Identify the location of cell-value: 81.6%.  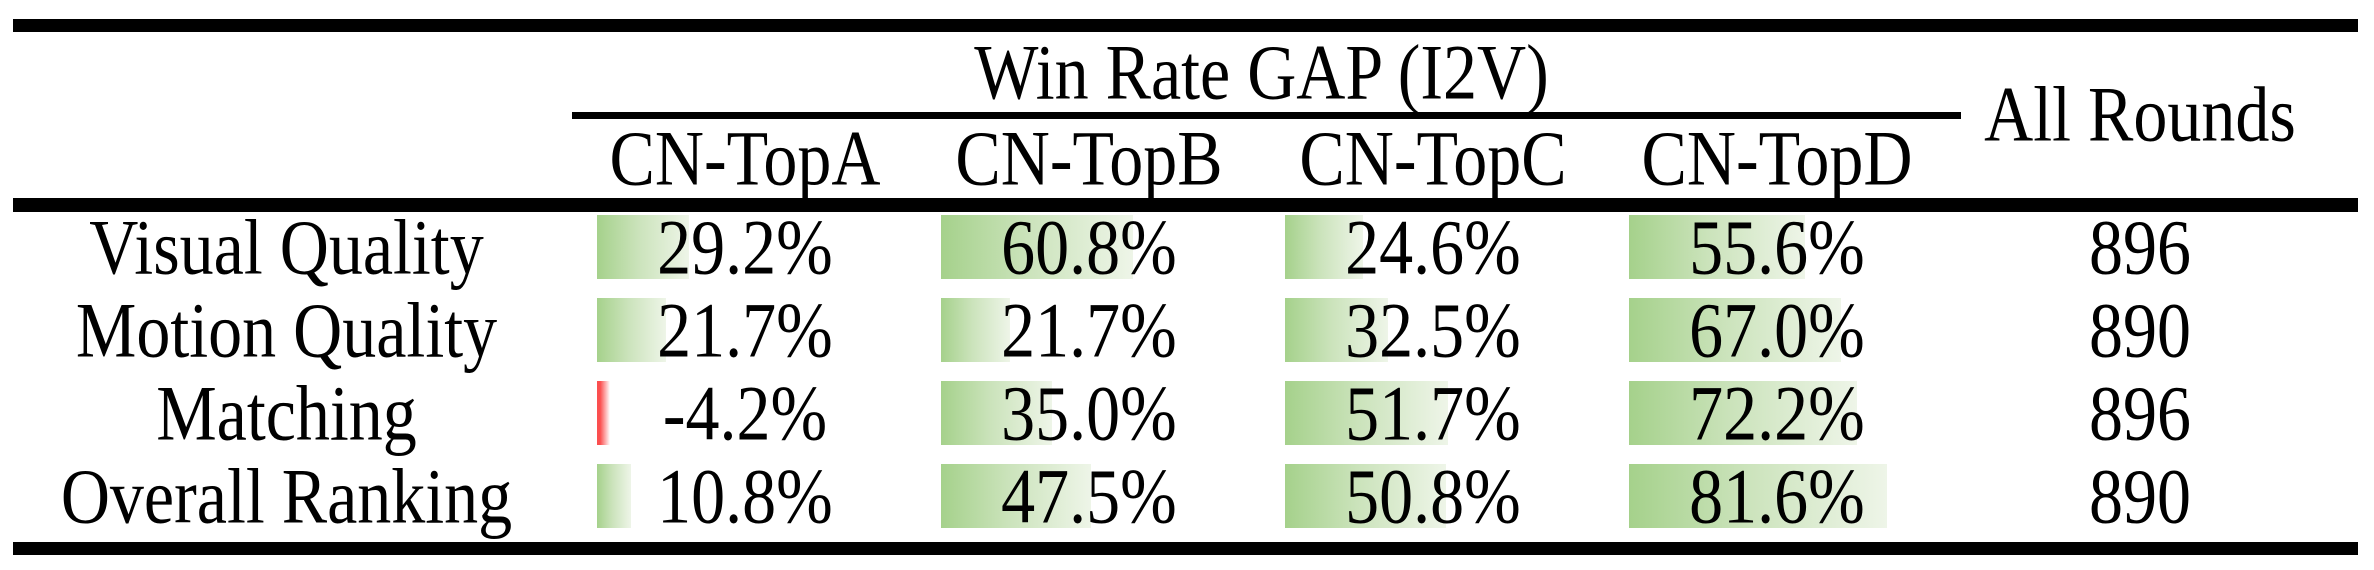
(1777, 495).